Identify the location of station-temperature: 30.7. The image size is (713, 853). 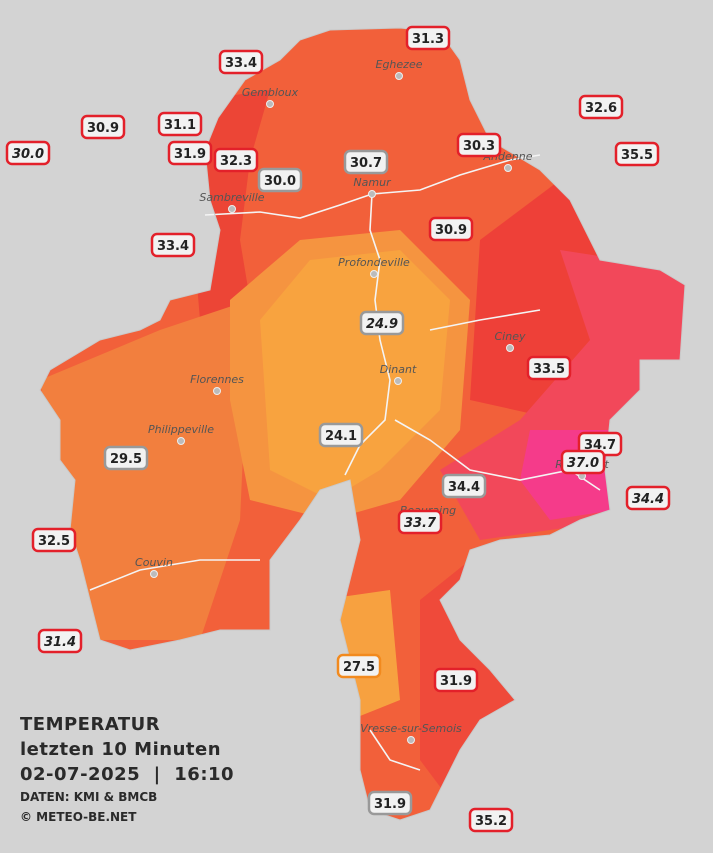
(366, 163).